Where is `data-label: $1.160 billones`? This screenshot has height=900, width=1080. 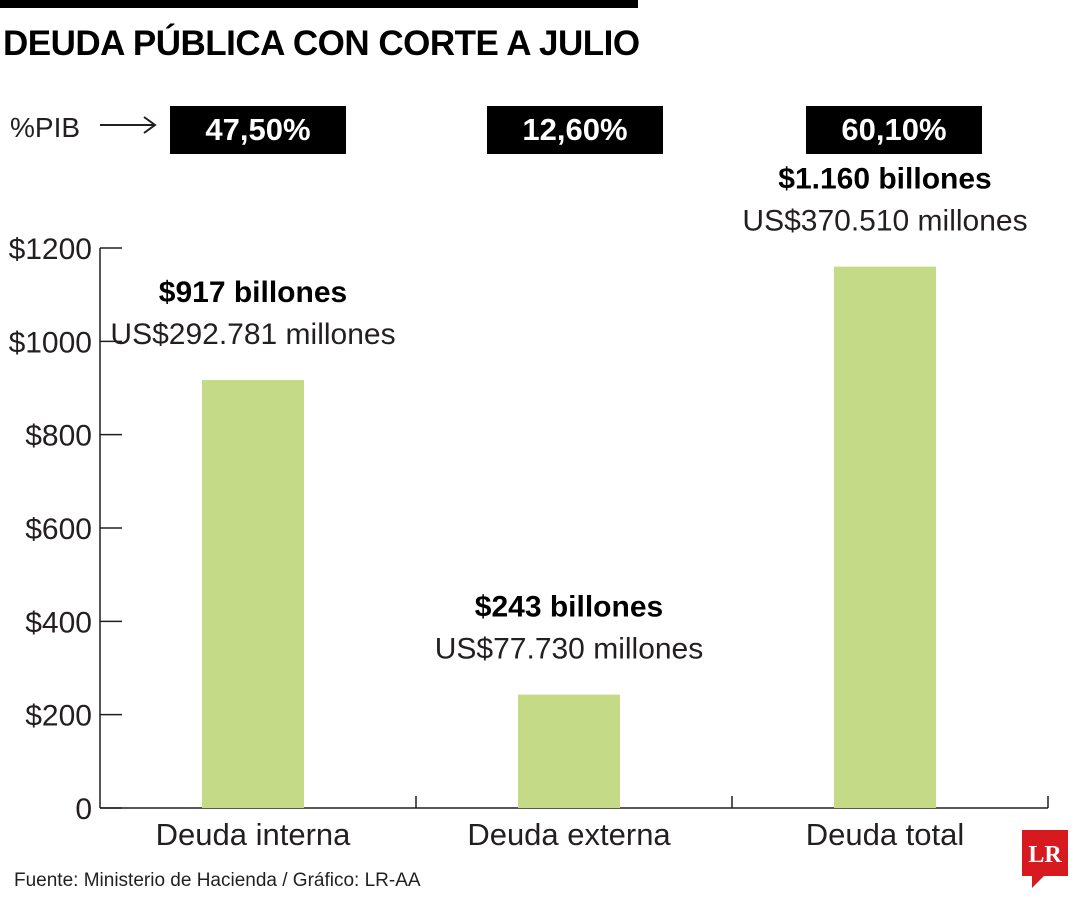
data-label: $1.160 billones is located at coordinates (884, 179).